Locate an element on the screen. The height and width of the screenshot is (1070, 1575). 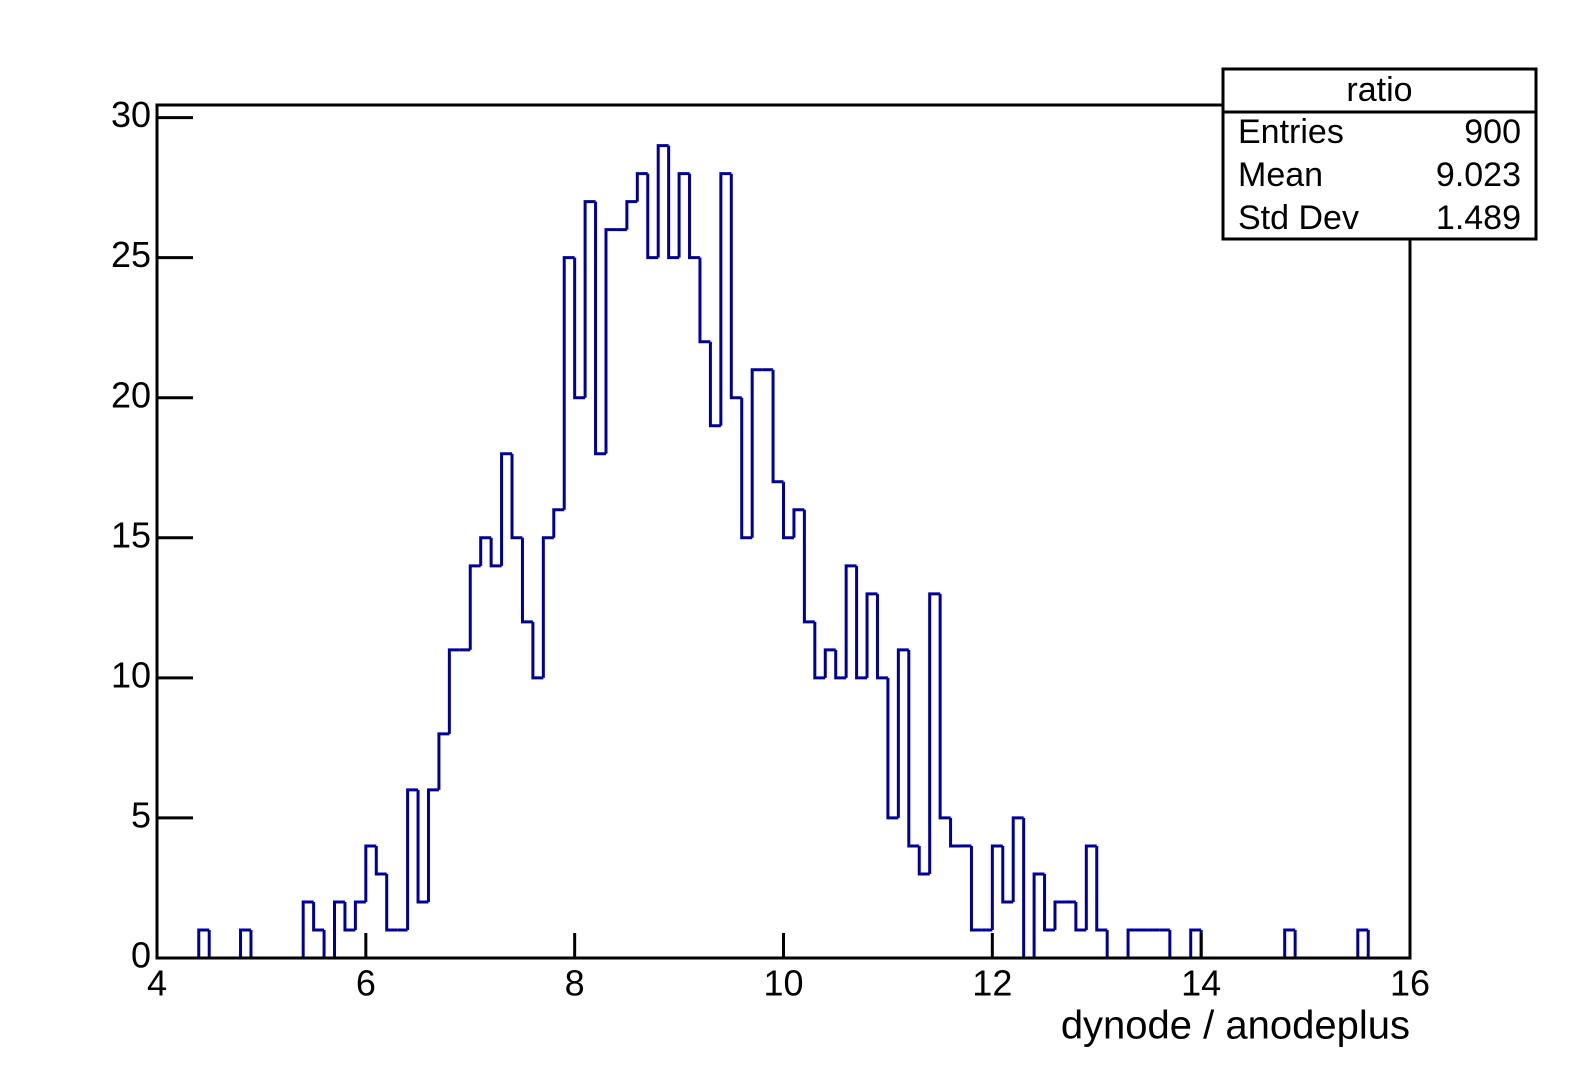
x-tick-label: 16 is located at coordinates (1410, 983).